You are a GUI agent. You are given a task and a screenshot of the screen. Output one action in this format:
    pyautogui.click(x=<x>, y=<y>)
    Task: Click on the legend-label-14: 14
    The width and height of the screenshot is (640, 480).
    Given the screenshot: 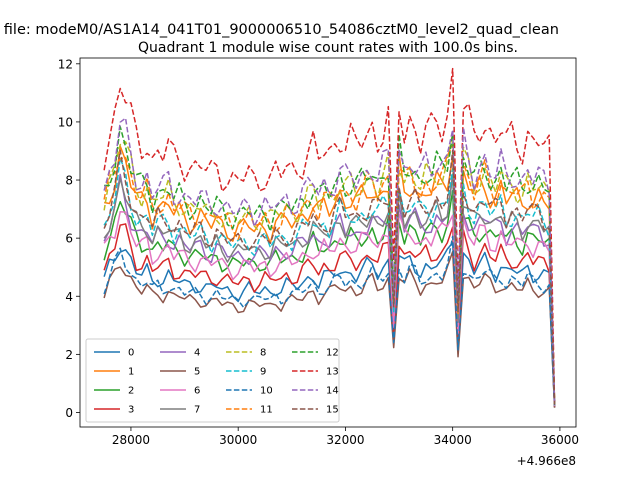 What is the action you would take?
    pyautogui.click(x=332, y=391)
    